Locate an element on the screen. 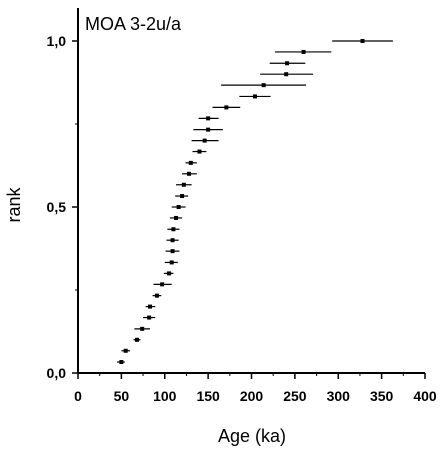  y-tick-label: 0,5 is located at coordinates (57, 207).